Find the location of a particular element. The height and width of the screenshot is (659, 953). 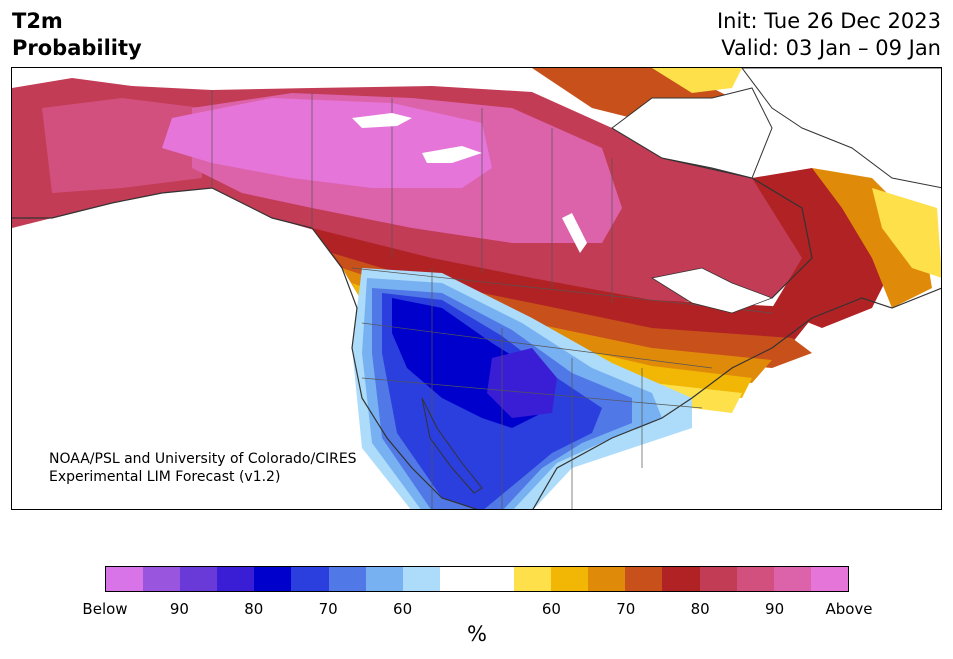

east-canada-orange is located at coordinates (872, 238).